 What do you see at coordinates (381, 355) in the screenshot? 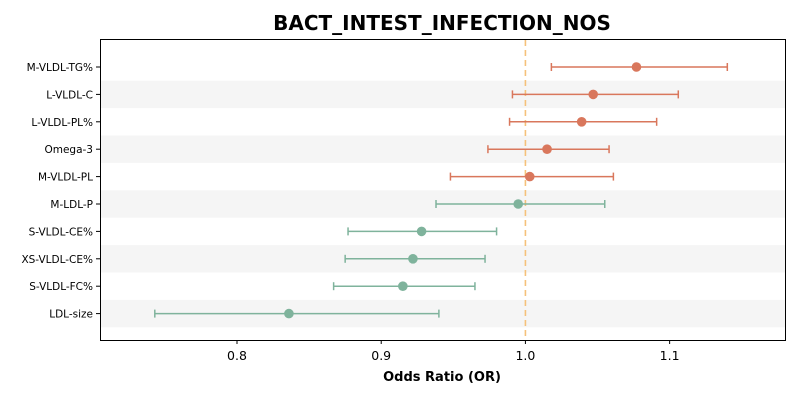
I see `x-tick-label: 0.9` at bounding box center [381, 355].